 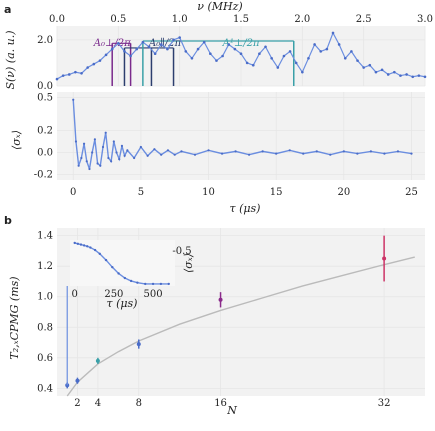 I want to click on t2-point, so click(x=138, y=344).